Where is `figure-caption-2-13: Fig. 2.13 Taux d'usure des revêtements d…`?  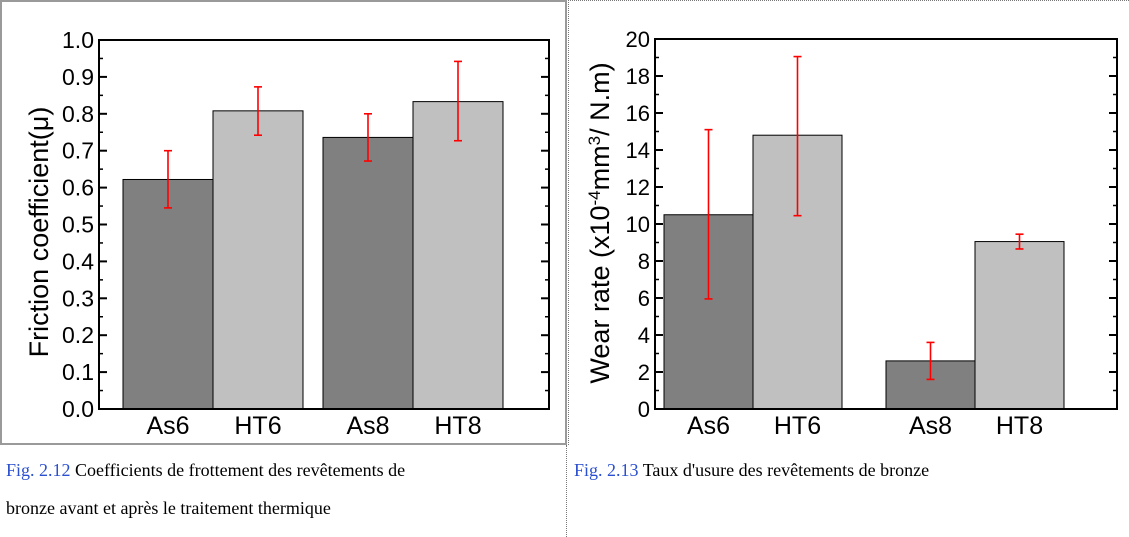 figure-caption-2-13: Fig. 2.13 Taux d'usure des revêtements d… is located at coordinates (848, 491).